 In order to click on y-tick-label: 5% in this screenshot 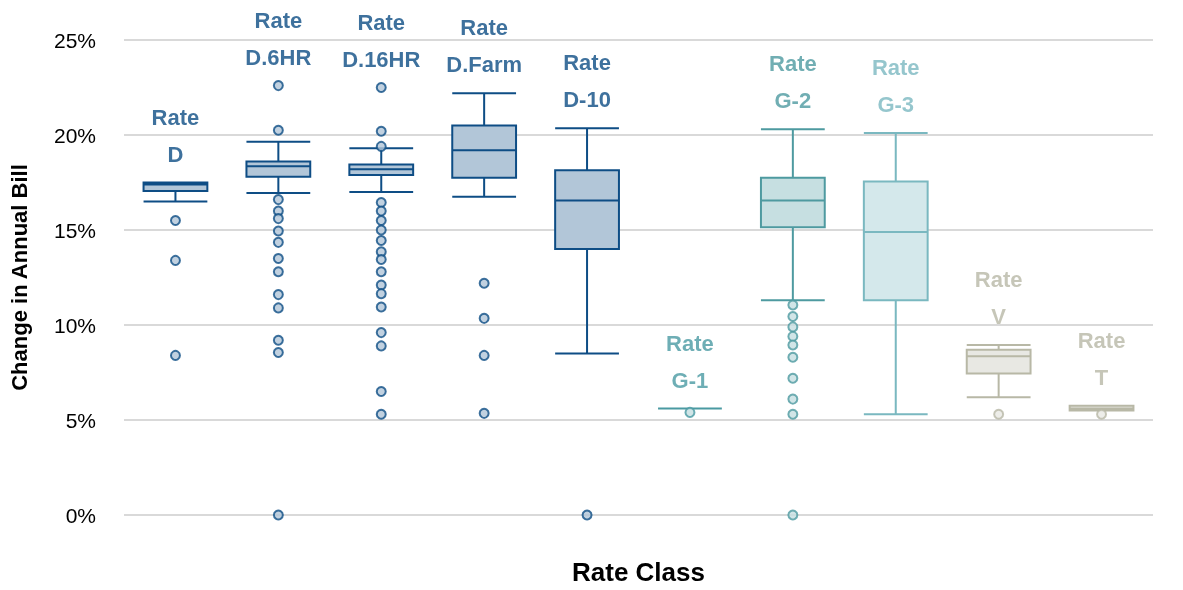, I will do `click(80, 420)`.